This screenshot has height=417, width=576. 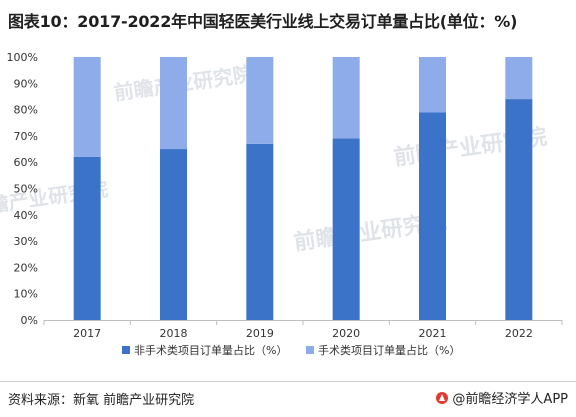 I want to click on source-note: 资料来源：新氧 前瞻产业研究院, so click(x=101, y=400).